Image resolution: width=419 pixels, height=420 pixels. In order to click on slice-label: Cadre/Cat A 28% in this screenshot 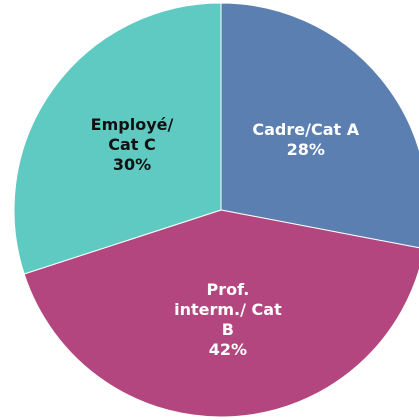, I will do `click(306, 140)`.